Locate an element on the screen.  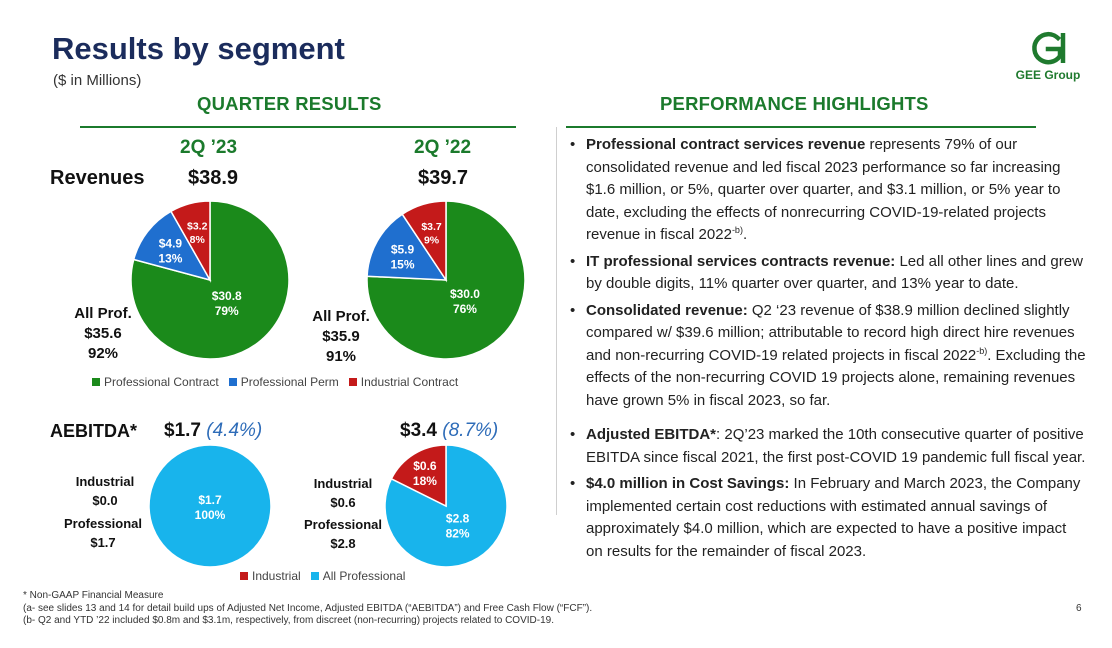
pie-value-label: $3.2 is located at coordinates (197, 227).